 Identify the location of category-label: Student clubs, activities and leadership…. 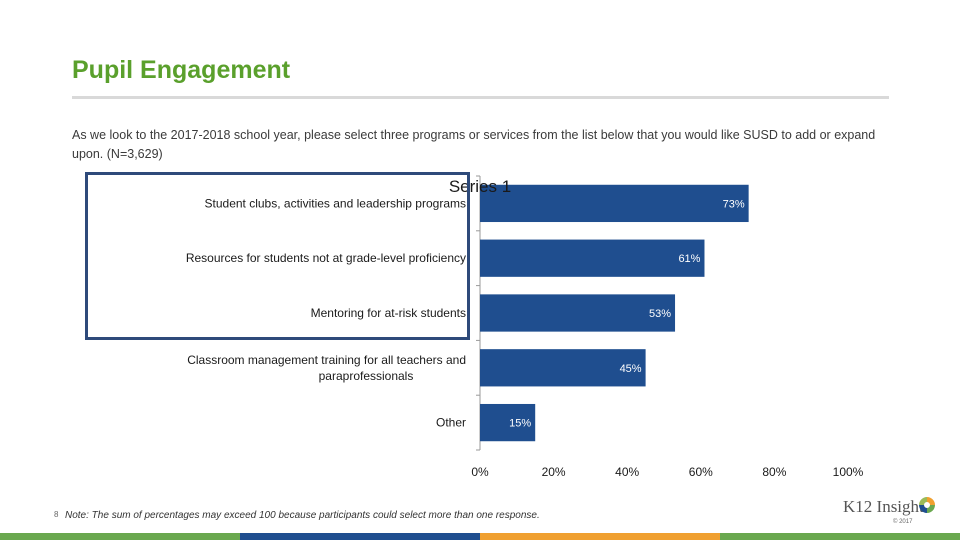
(335, 203).